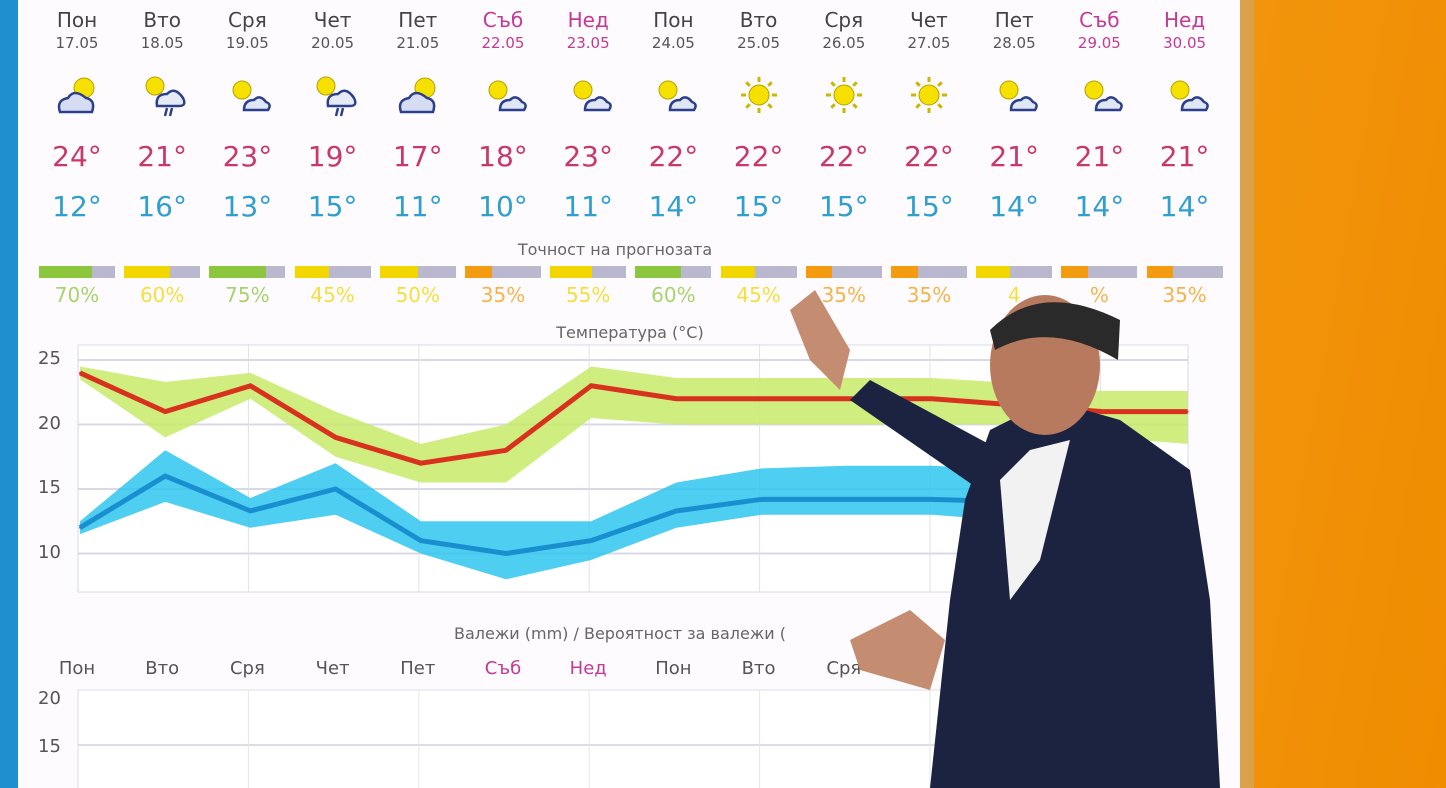  I want to click on day-date: 17.05, so click(77, 43).